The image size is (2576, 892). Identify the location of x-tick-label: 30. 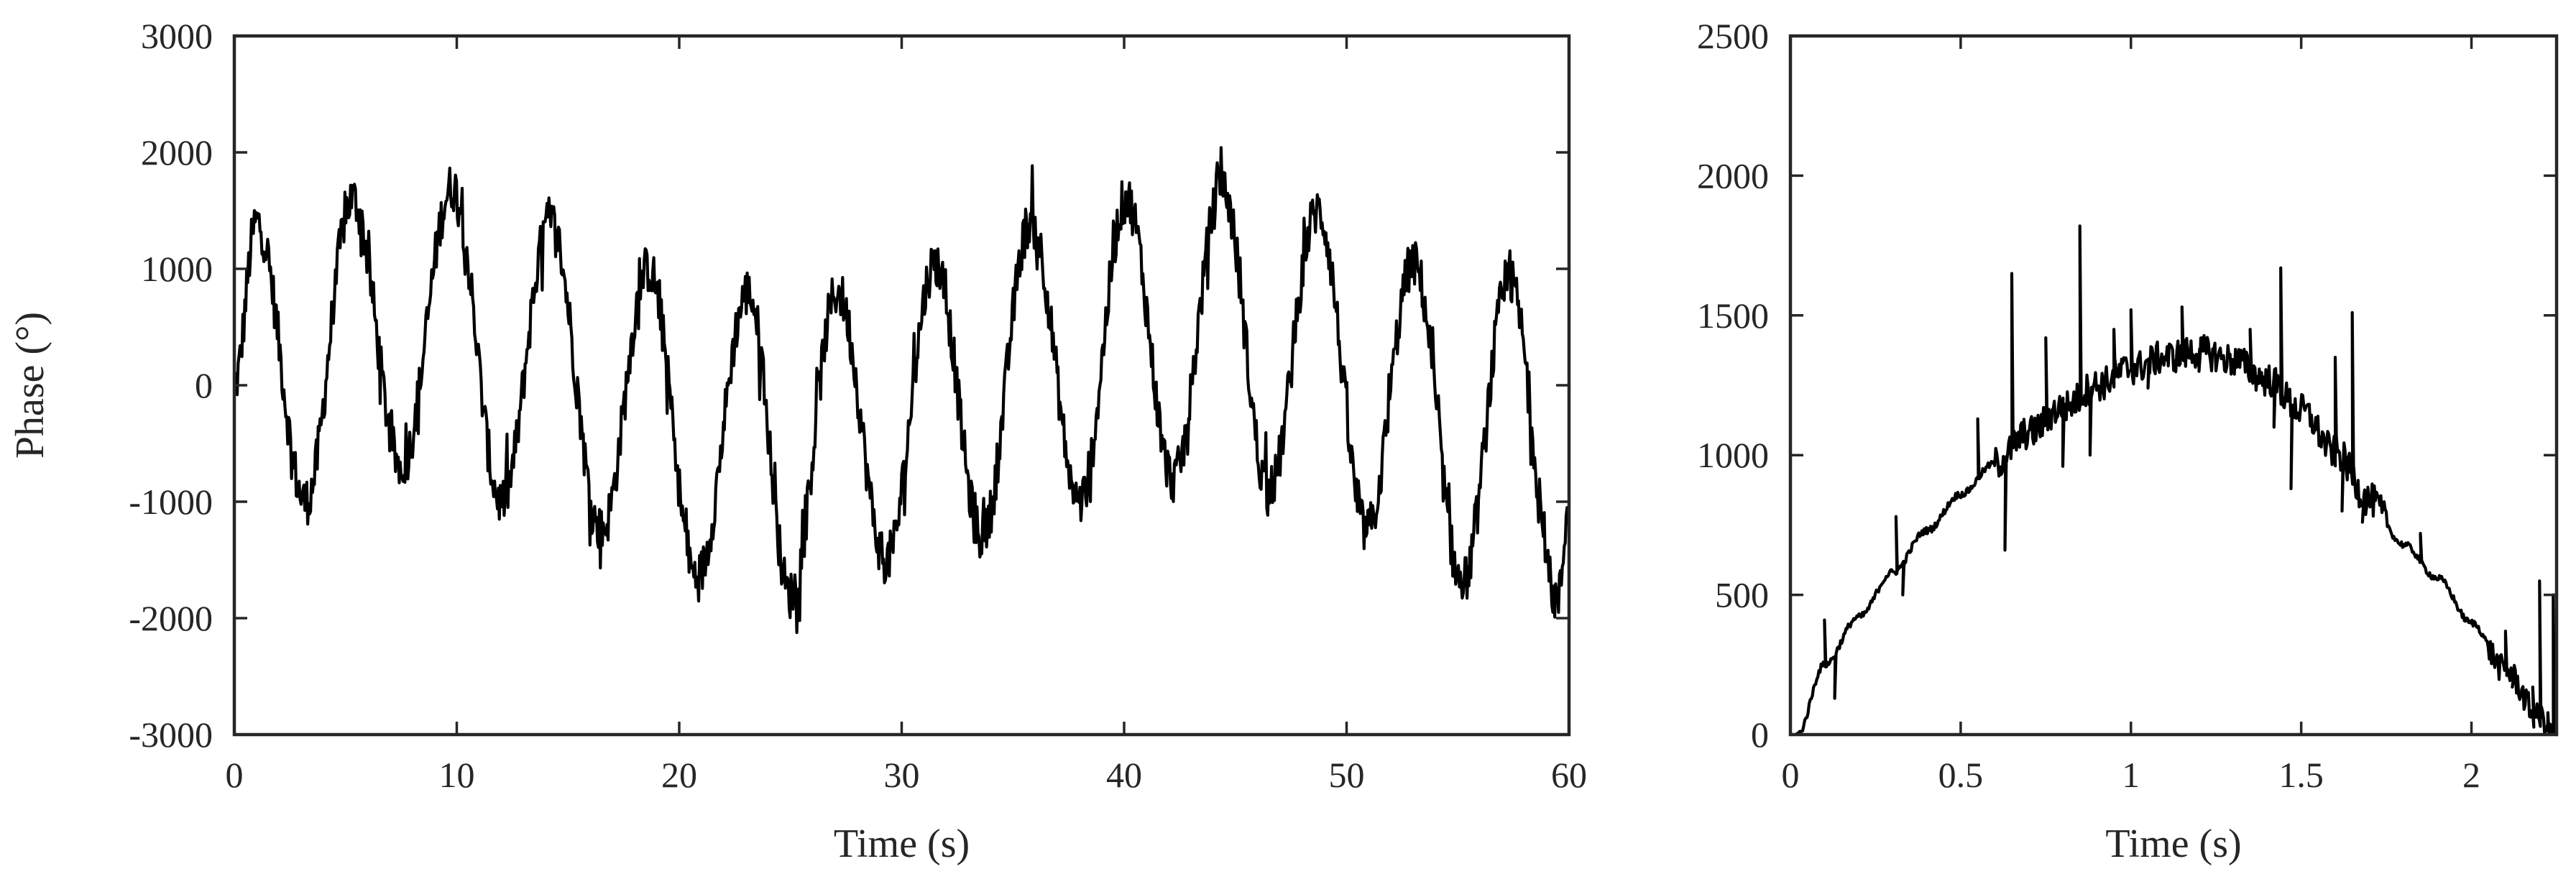
(902, 775).